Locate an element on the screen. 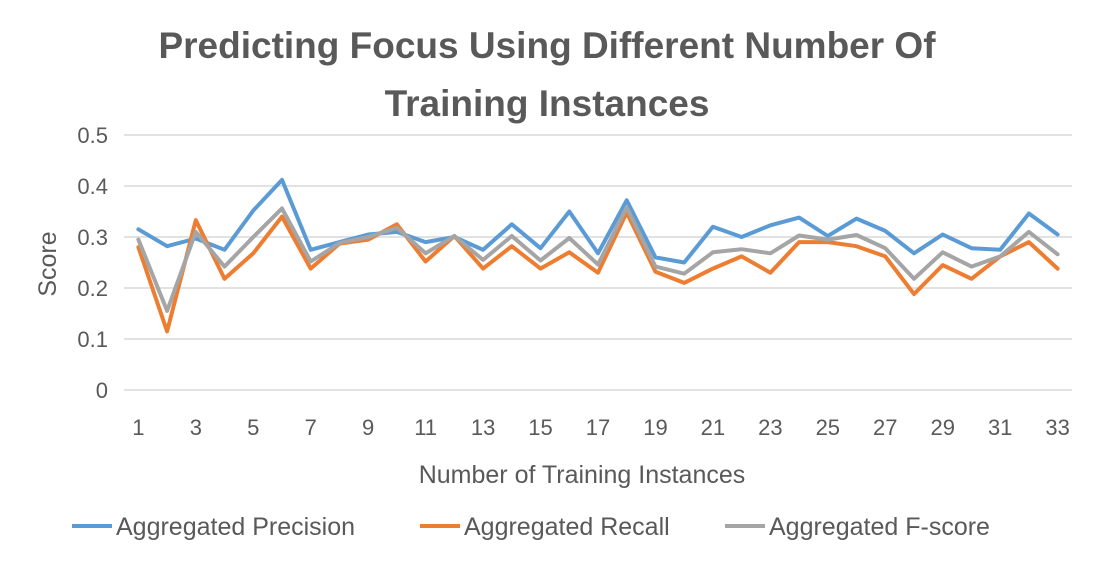 The image size is (1094, 565). x-tick-label: 9 is located at coordinates (368, 427).